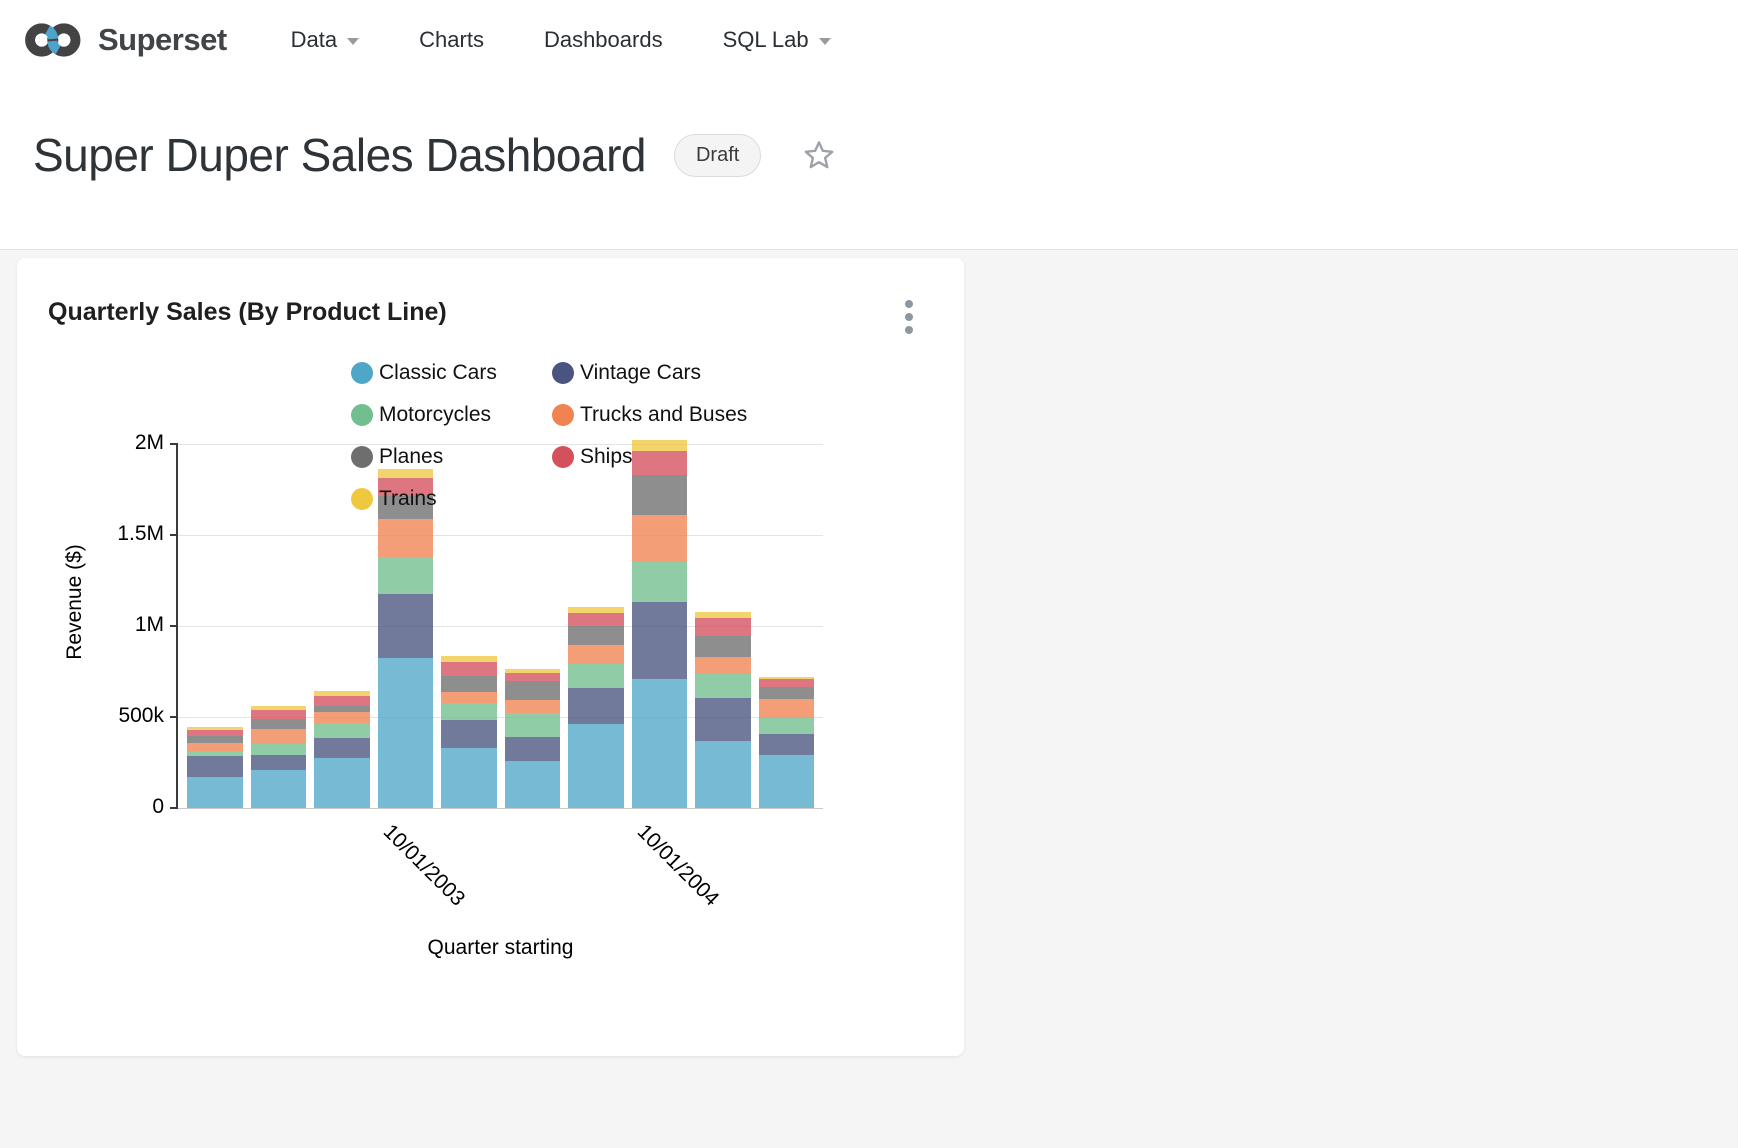 The width and height of the screenshot is (1738, 1148). I want to click on legend-label: Trucks and Buses, so click(664, 414).